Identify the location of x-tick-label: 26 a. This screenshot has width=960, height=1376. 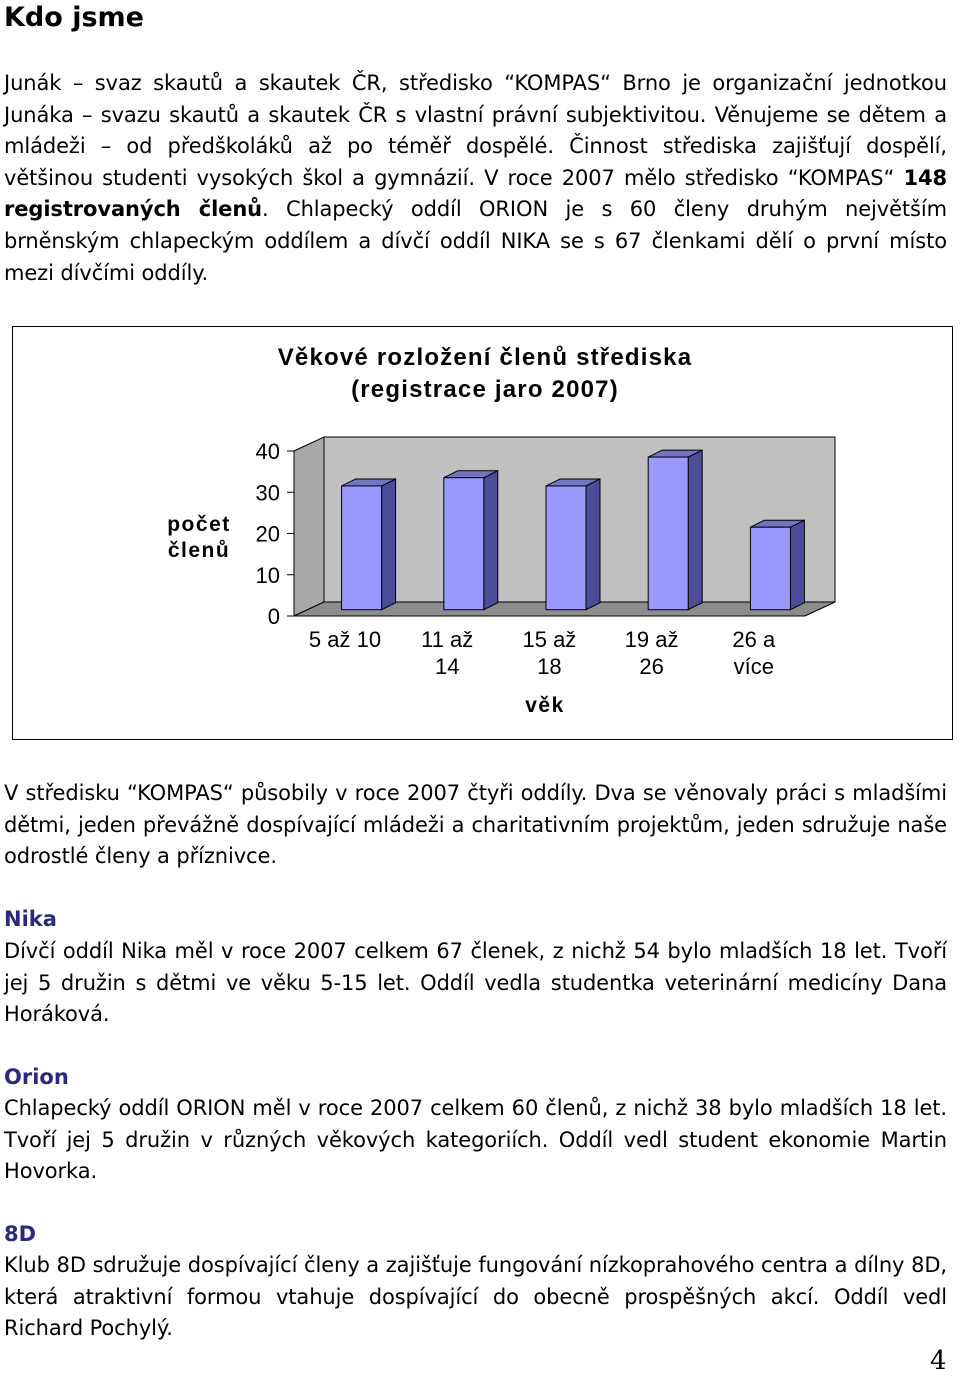
(754, 639).